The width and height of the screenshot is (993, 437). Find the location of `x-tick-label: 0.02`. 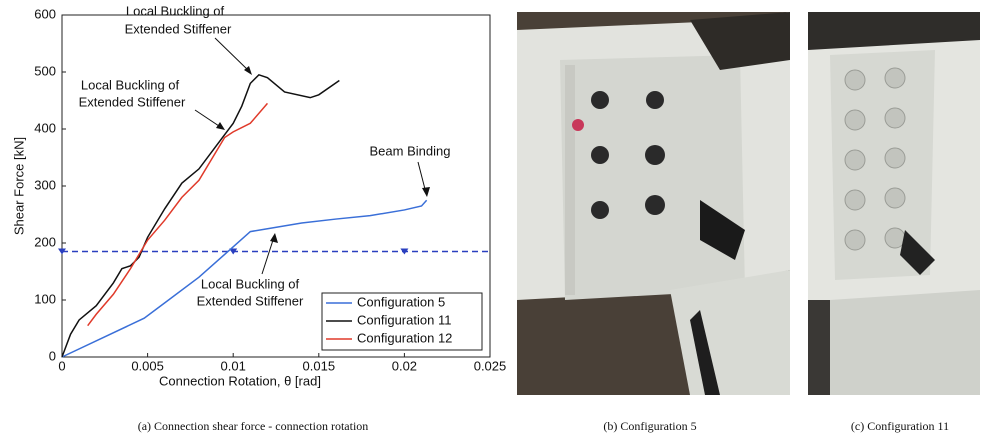

x-tick-label: 0.02 is located at coordinates (404, 365).